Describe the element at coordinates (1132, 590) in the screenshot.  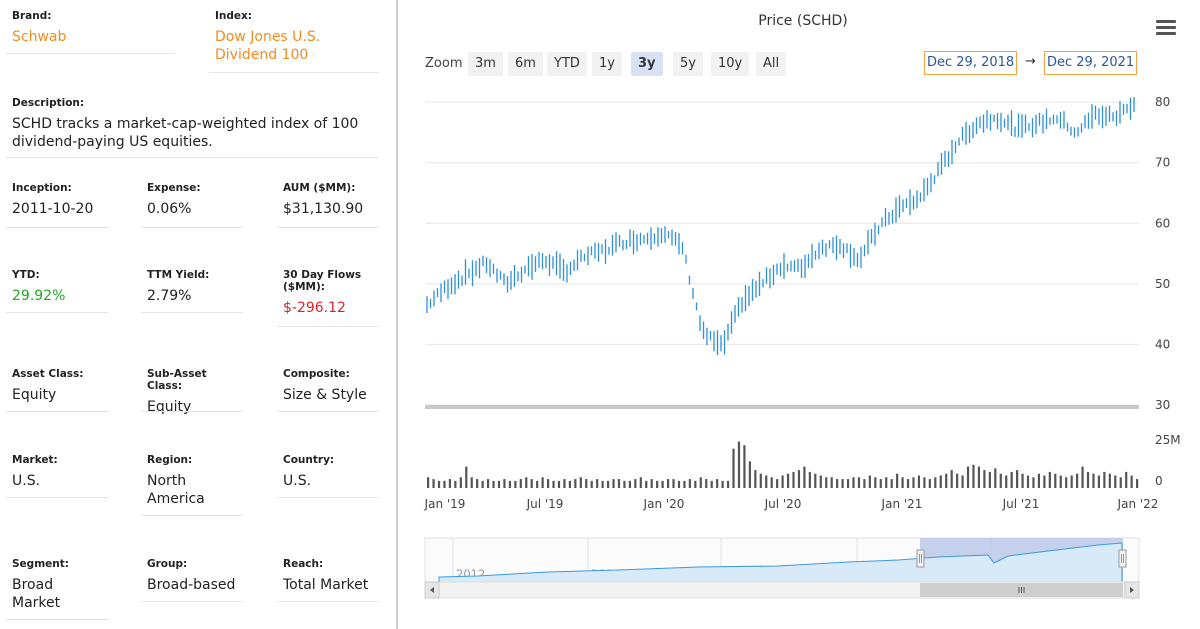
I see `chevron-right-icon` at that location.